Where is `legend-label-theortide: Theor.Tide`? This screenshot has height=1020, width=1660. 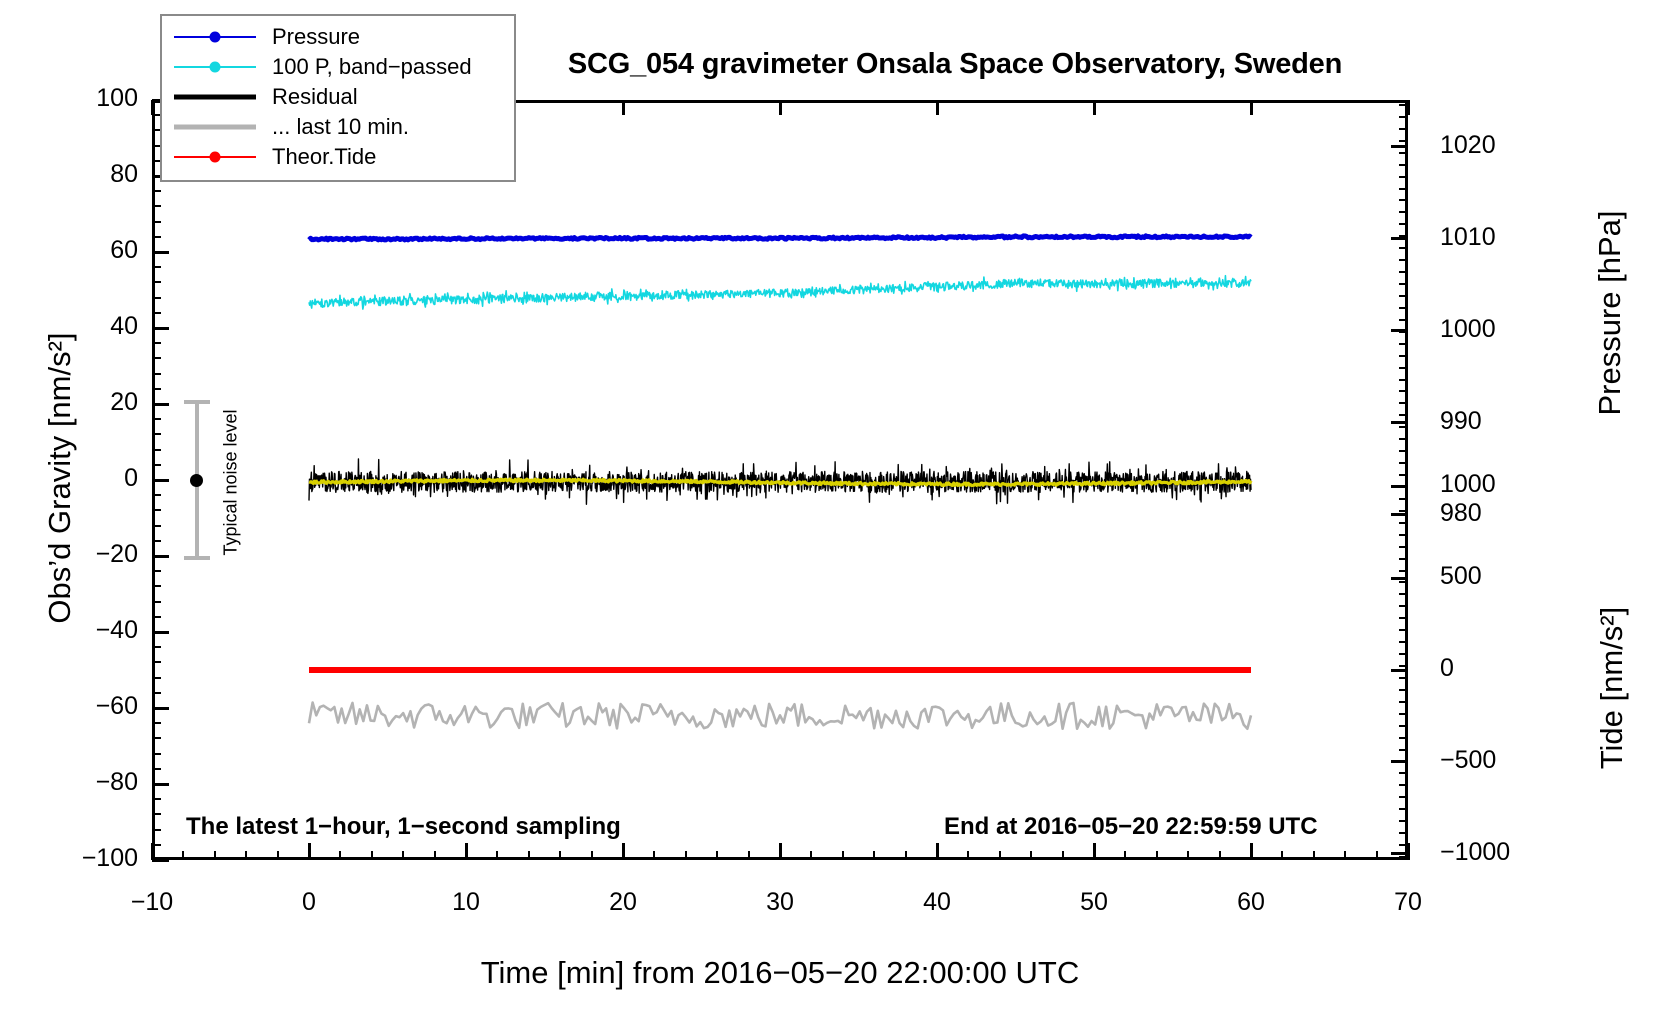 legend-label-theortide: Theor.Tide is located at coordinates (324, 156).